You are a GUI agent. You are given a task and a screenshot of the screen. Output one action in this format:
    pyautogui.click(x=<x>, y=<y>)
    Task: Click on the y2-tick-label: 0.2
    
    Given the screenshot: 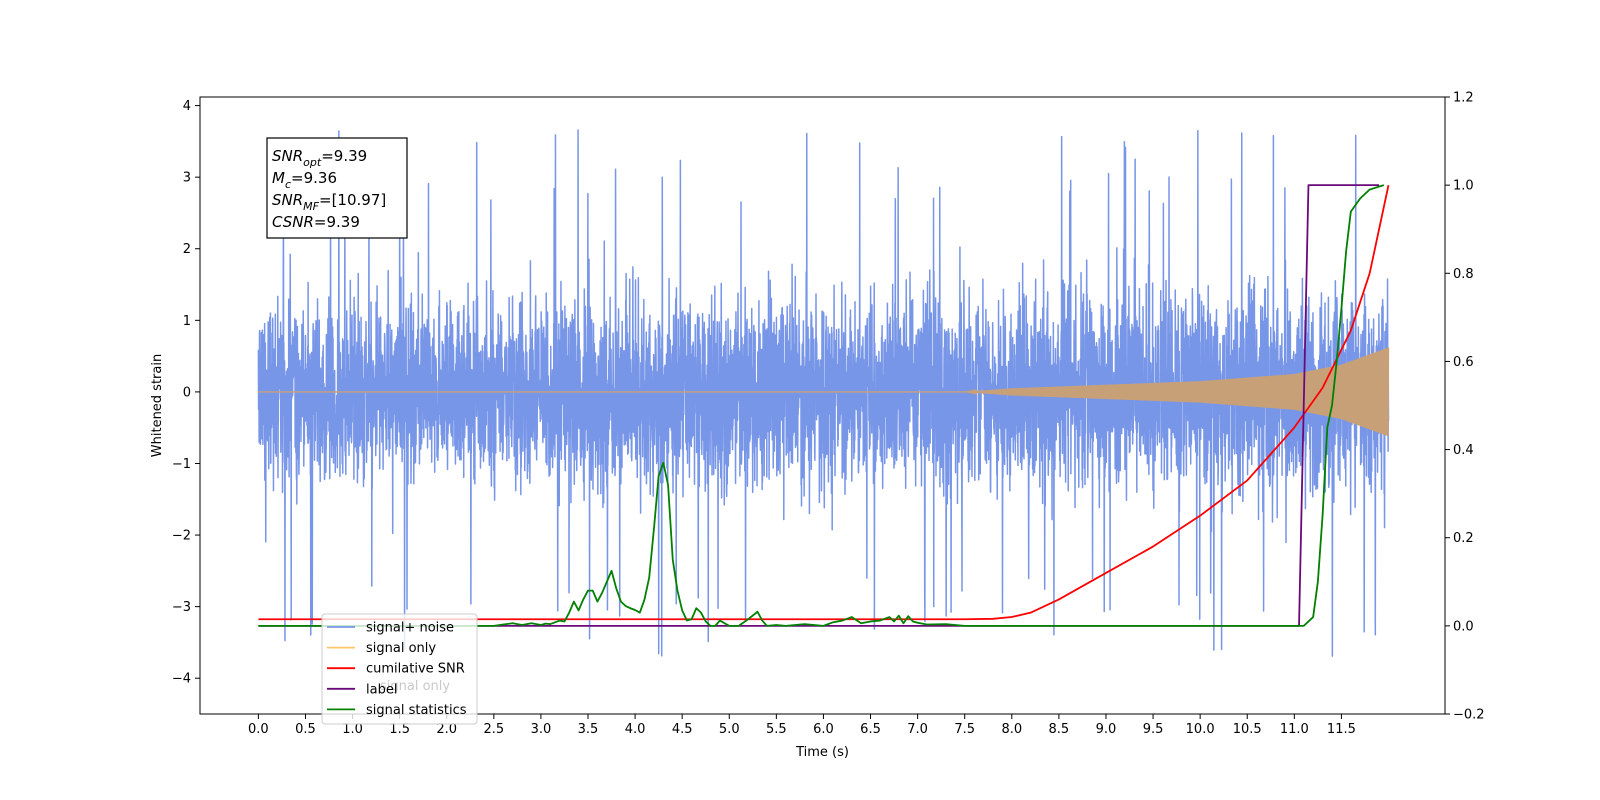 What is the action you would take?
    pyautogui.click(x=1463, y=538)
    